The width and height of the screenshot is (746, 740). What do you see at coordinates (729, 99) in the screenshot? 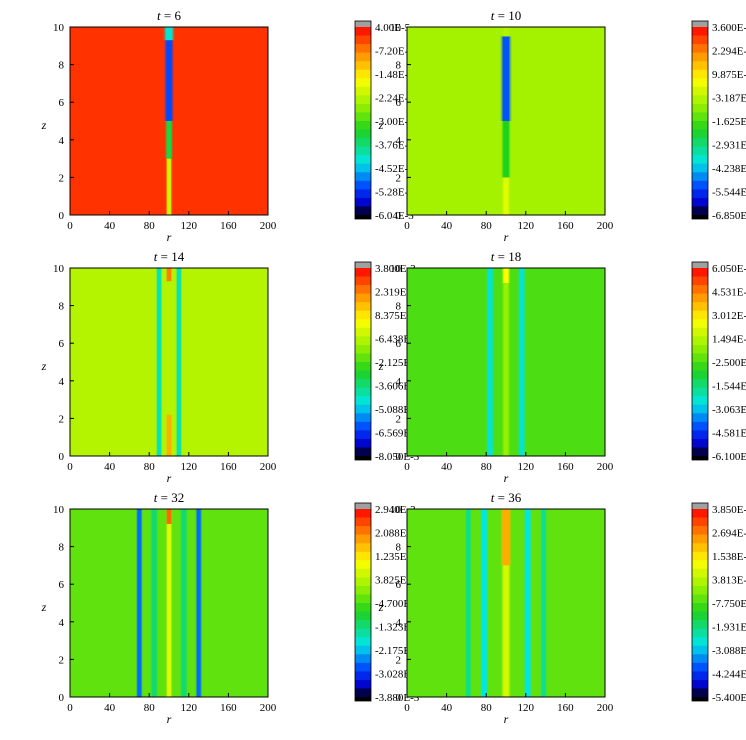
I see `colorbar-label: -3.187E-4` at bounding box center [729, 99].